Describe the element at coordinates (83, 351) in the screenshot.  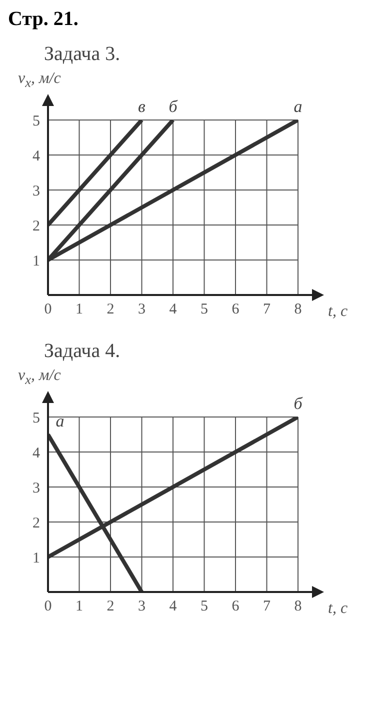
I see `chart-title: Задача 4.` at that location.